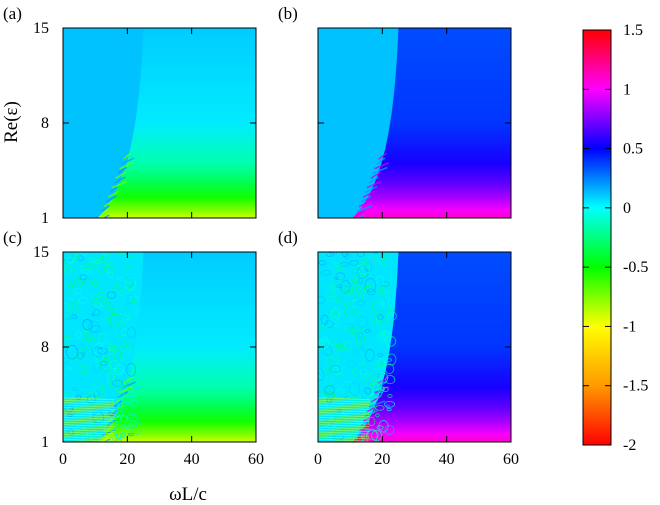 The height and width of the screenshot is (505, 660). I want to click on y-tick-label: 15, so click(41, 252).